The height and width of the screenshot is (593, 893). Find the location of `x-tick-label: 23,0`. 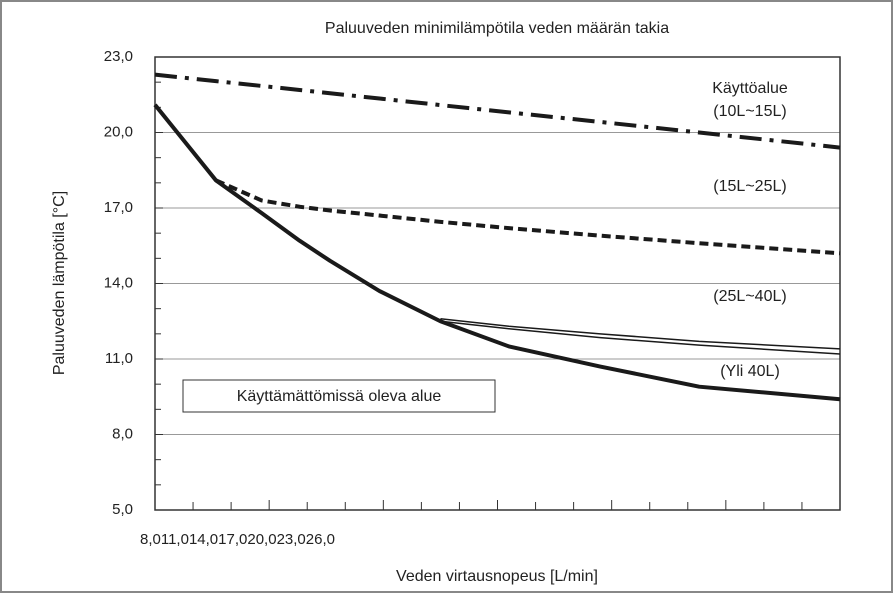

x-tick-label: 23,0 is located at coordinates (291, 539).